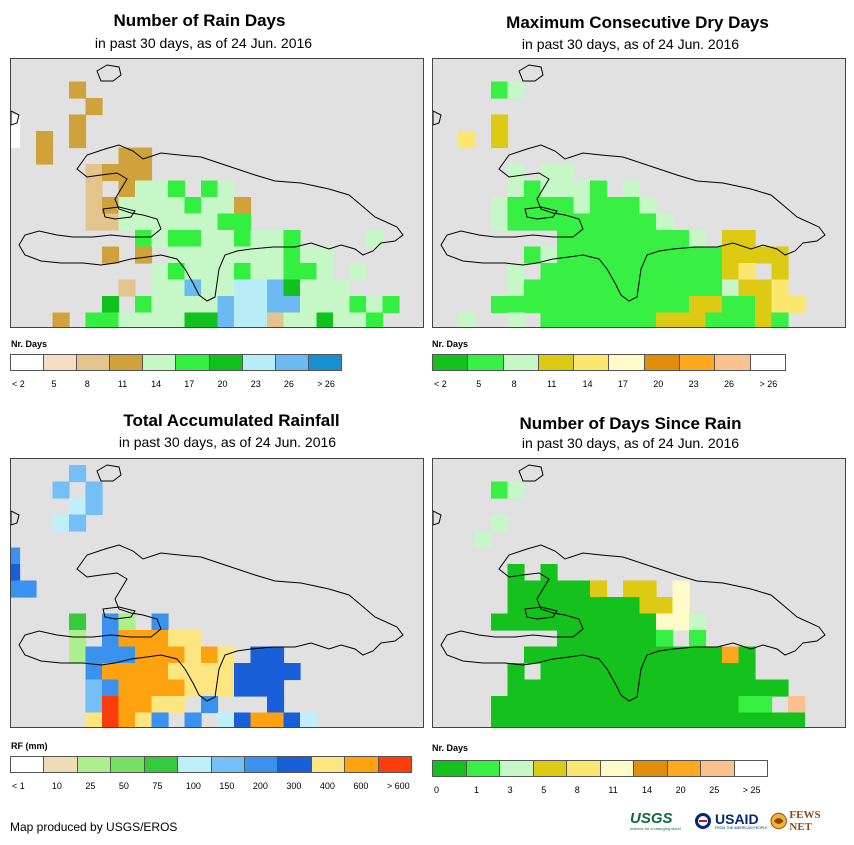  Describe the element at coordinates (633, 623) in the screenshot. I see `coastline-hispaniola` at that location.